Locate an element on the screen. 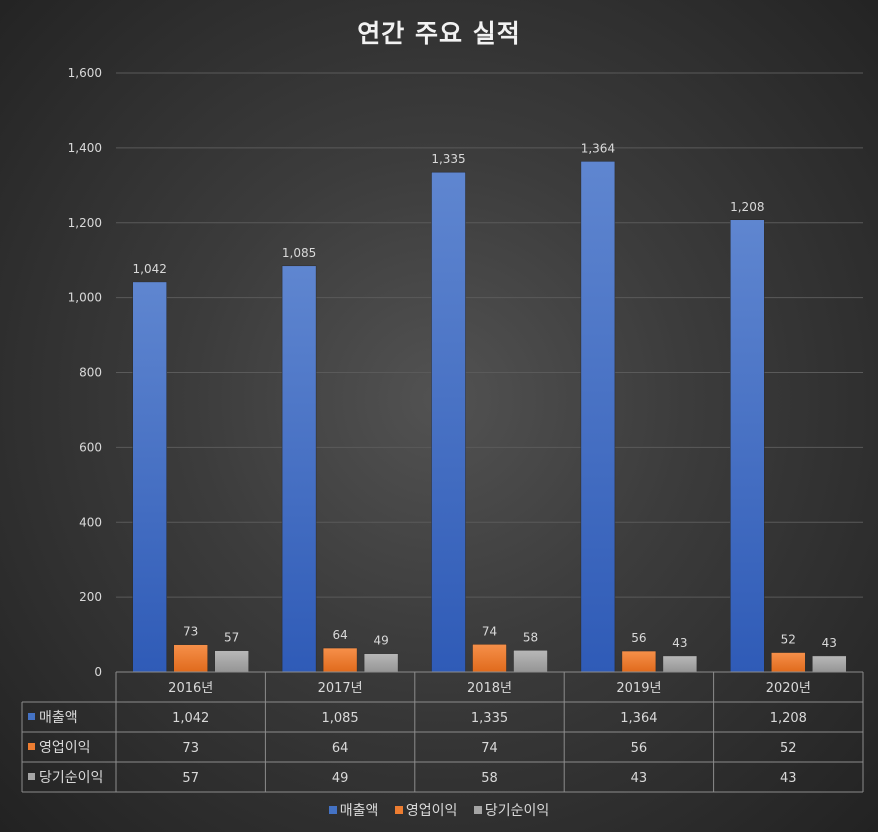 The image size is (878, 832). legend-swatch-operating-profit is located at coordinates (398, 810).